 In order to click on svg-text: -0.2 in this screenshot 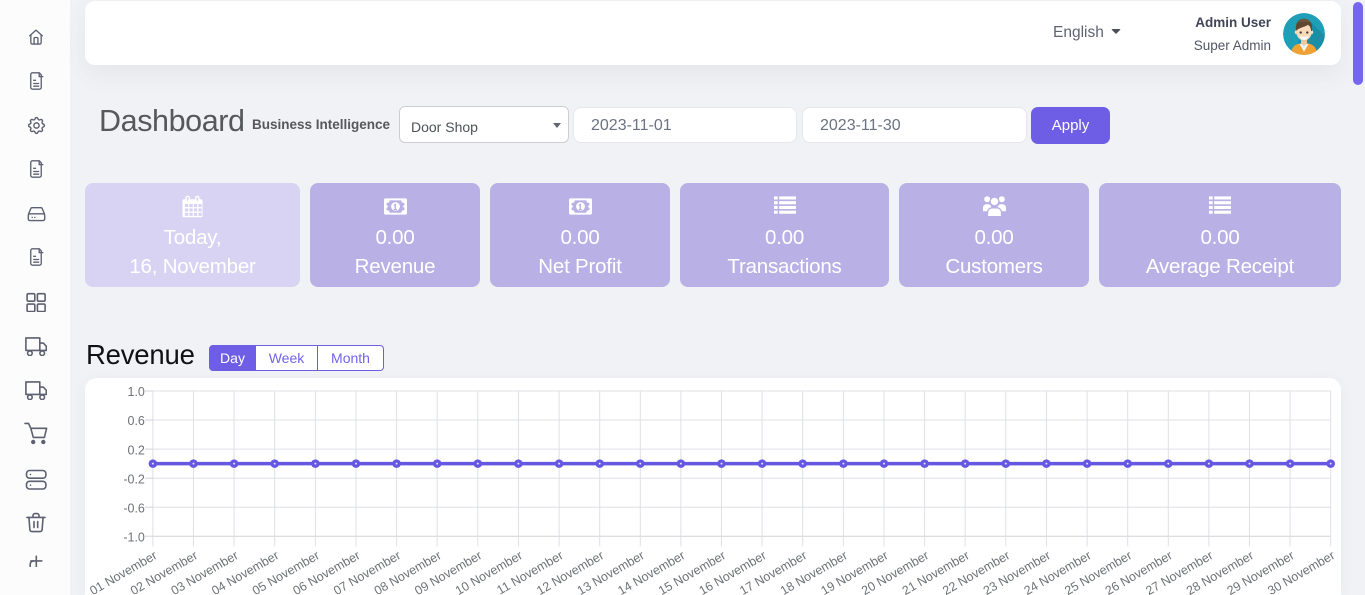, I will do `click(134, 479)`.